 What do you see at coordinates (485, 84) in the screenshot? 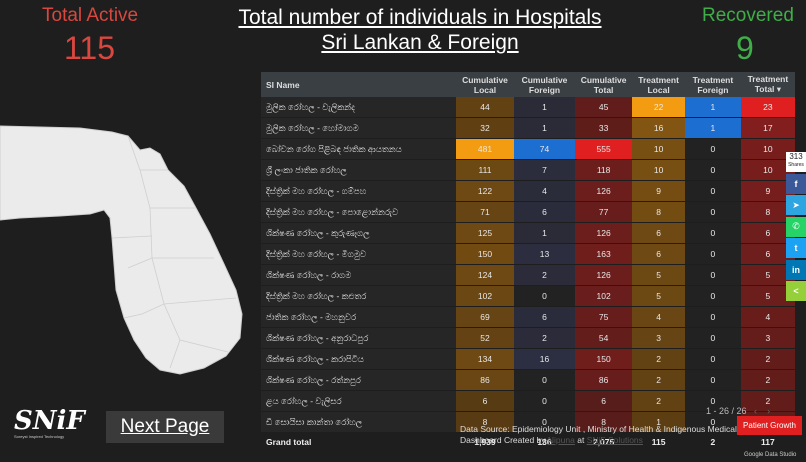
I see `column-header: Cumulative Local` at bounding box center [485, 84].